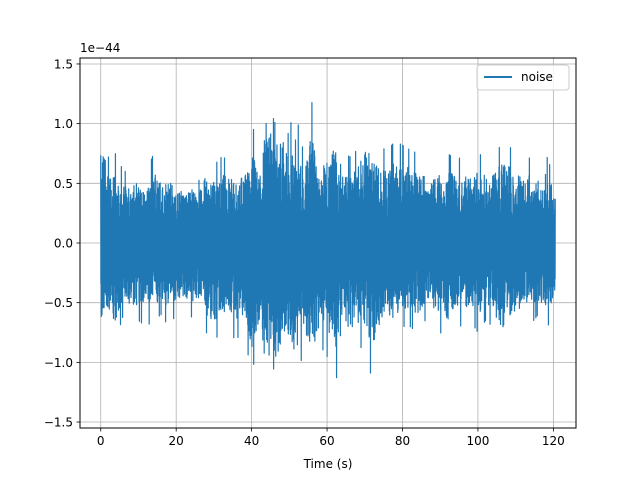 The width and height of the screenshot is (640, 480). I want to click on y-tick-label: −0.5, so click(58, 303).